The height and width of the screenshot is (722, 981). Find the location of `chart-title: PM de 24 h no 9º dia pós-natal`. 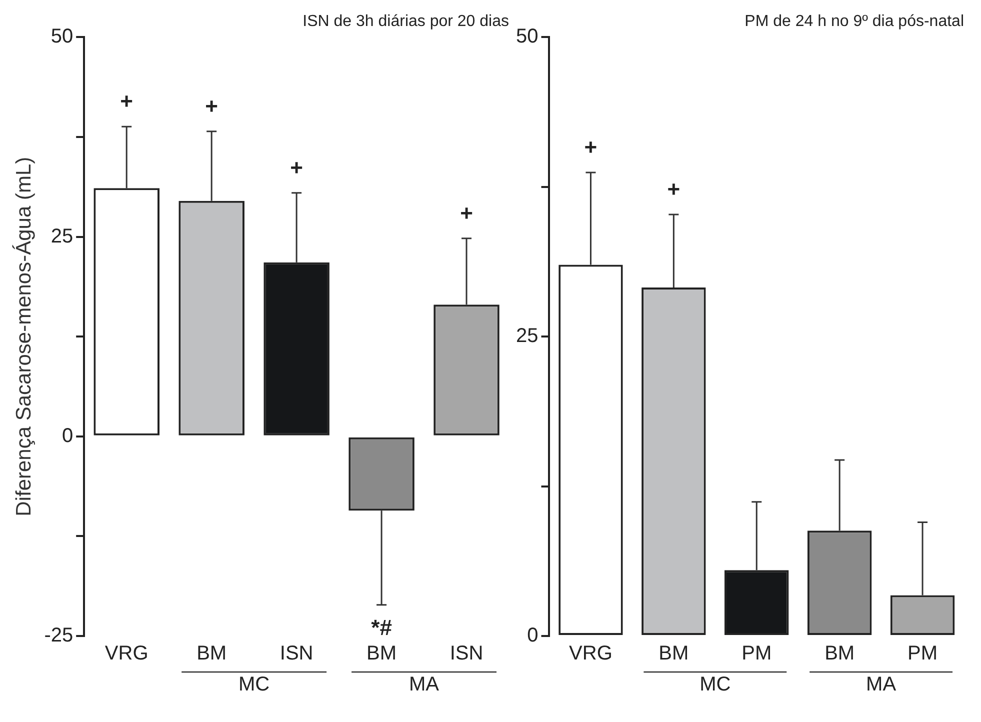

chart-title: PM de 24 h no 9º dia pós-natal is located at coordinates (854, 21).